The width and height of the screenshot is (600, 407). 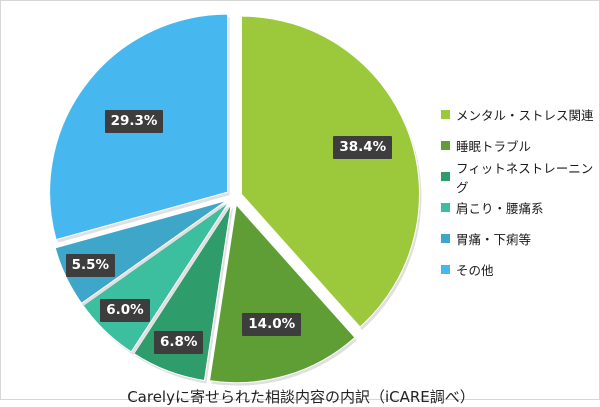 What do you see at coordinates (475, 270) in the screenshot?
I see `legend-label: その他` at bounding box center [475, 270].